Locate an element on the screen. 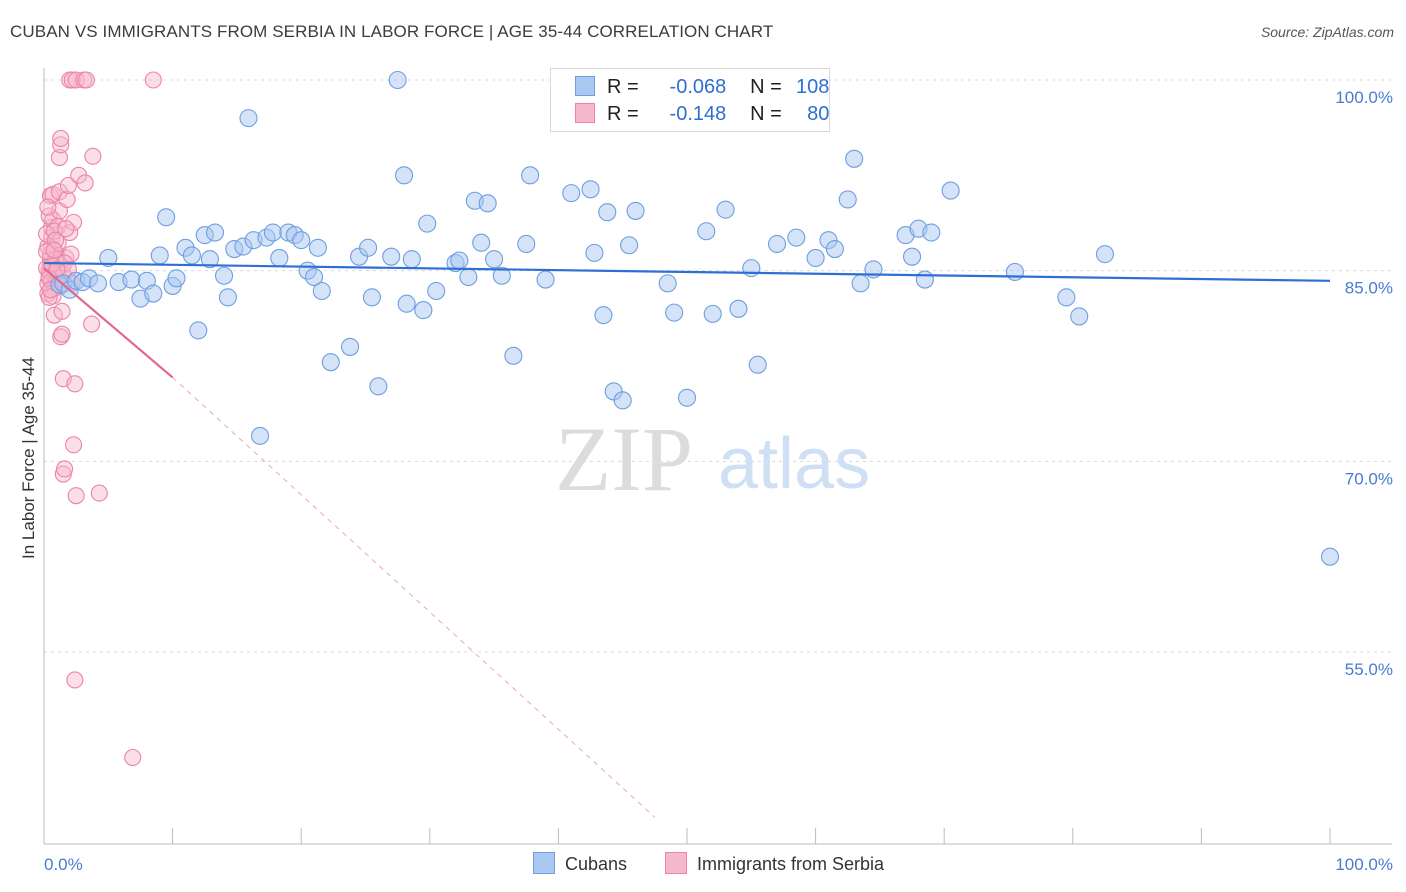  legend-swatch-serbia is located at coordinates (585, 113).